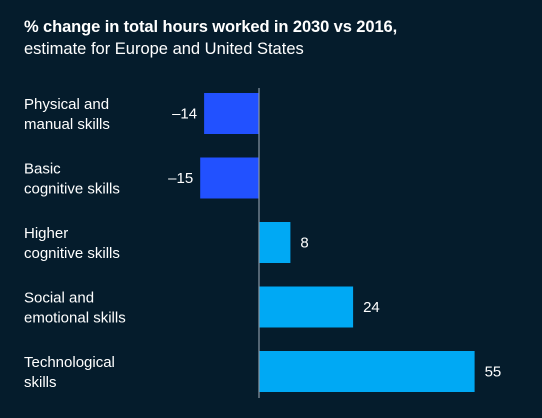 Image resolution: width=542 pixels, height=418 pixels. Describe the element at coordinates (493, 372) in the screenshot. I see `value-label-4: 55` at that location.